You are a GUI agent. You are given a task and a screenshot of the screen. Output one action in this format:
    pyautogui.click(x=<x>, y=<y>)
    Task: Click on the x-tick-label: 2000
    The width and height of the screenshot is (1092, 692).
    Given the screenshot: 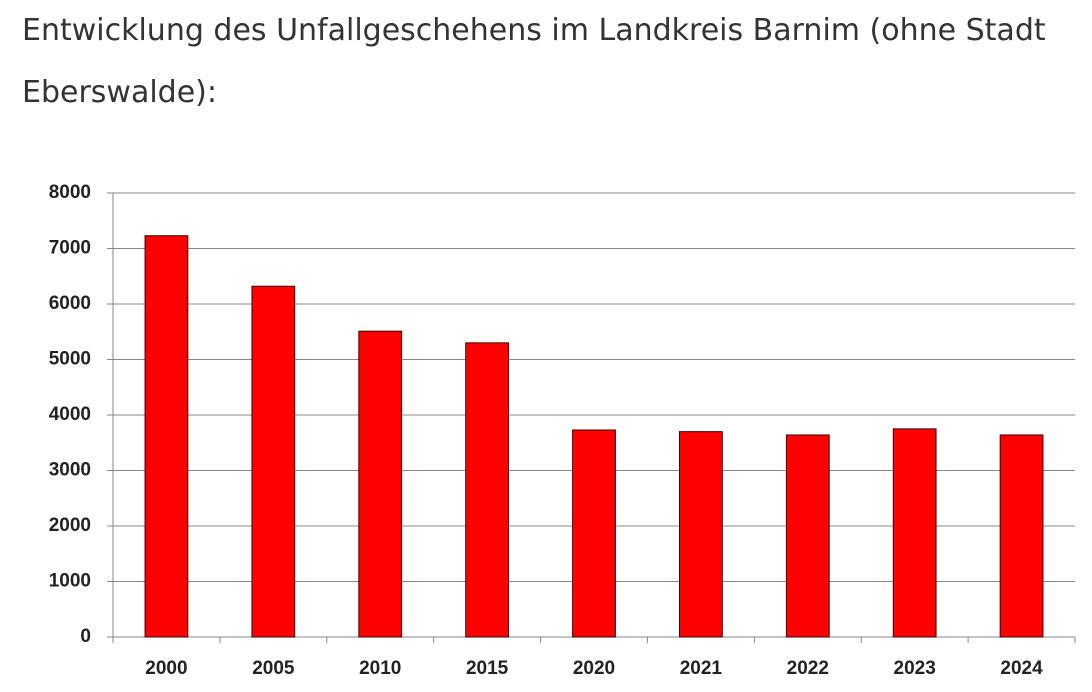 What is the action you would take?
    pyautogui.click(x=166, y=668)
    